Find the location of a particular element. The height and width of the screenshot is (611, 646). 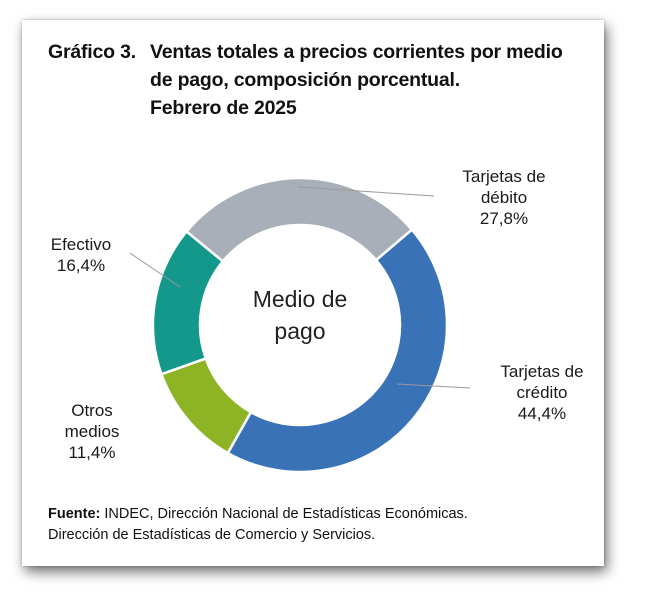

source-label: Fuente: is located at coordinates (74, 514).